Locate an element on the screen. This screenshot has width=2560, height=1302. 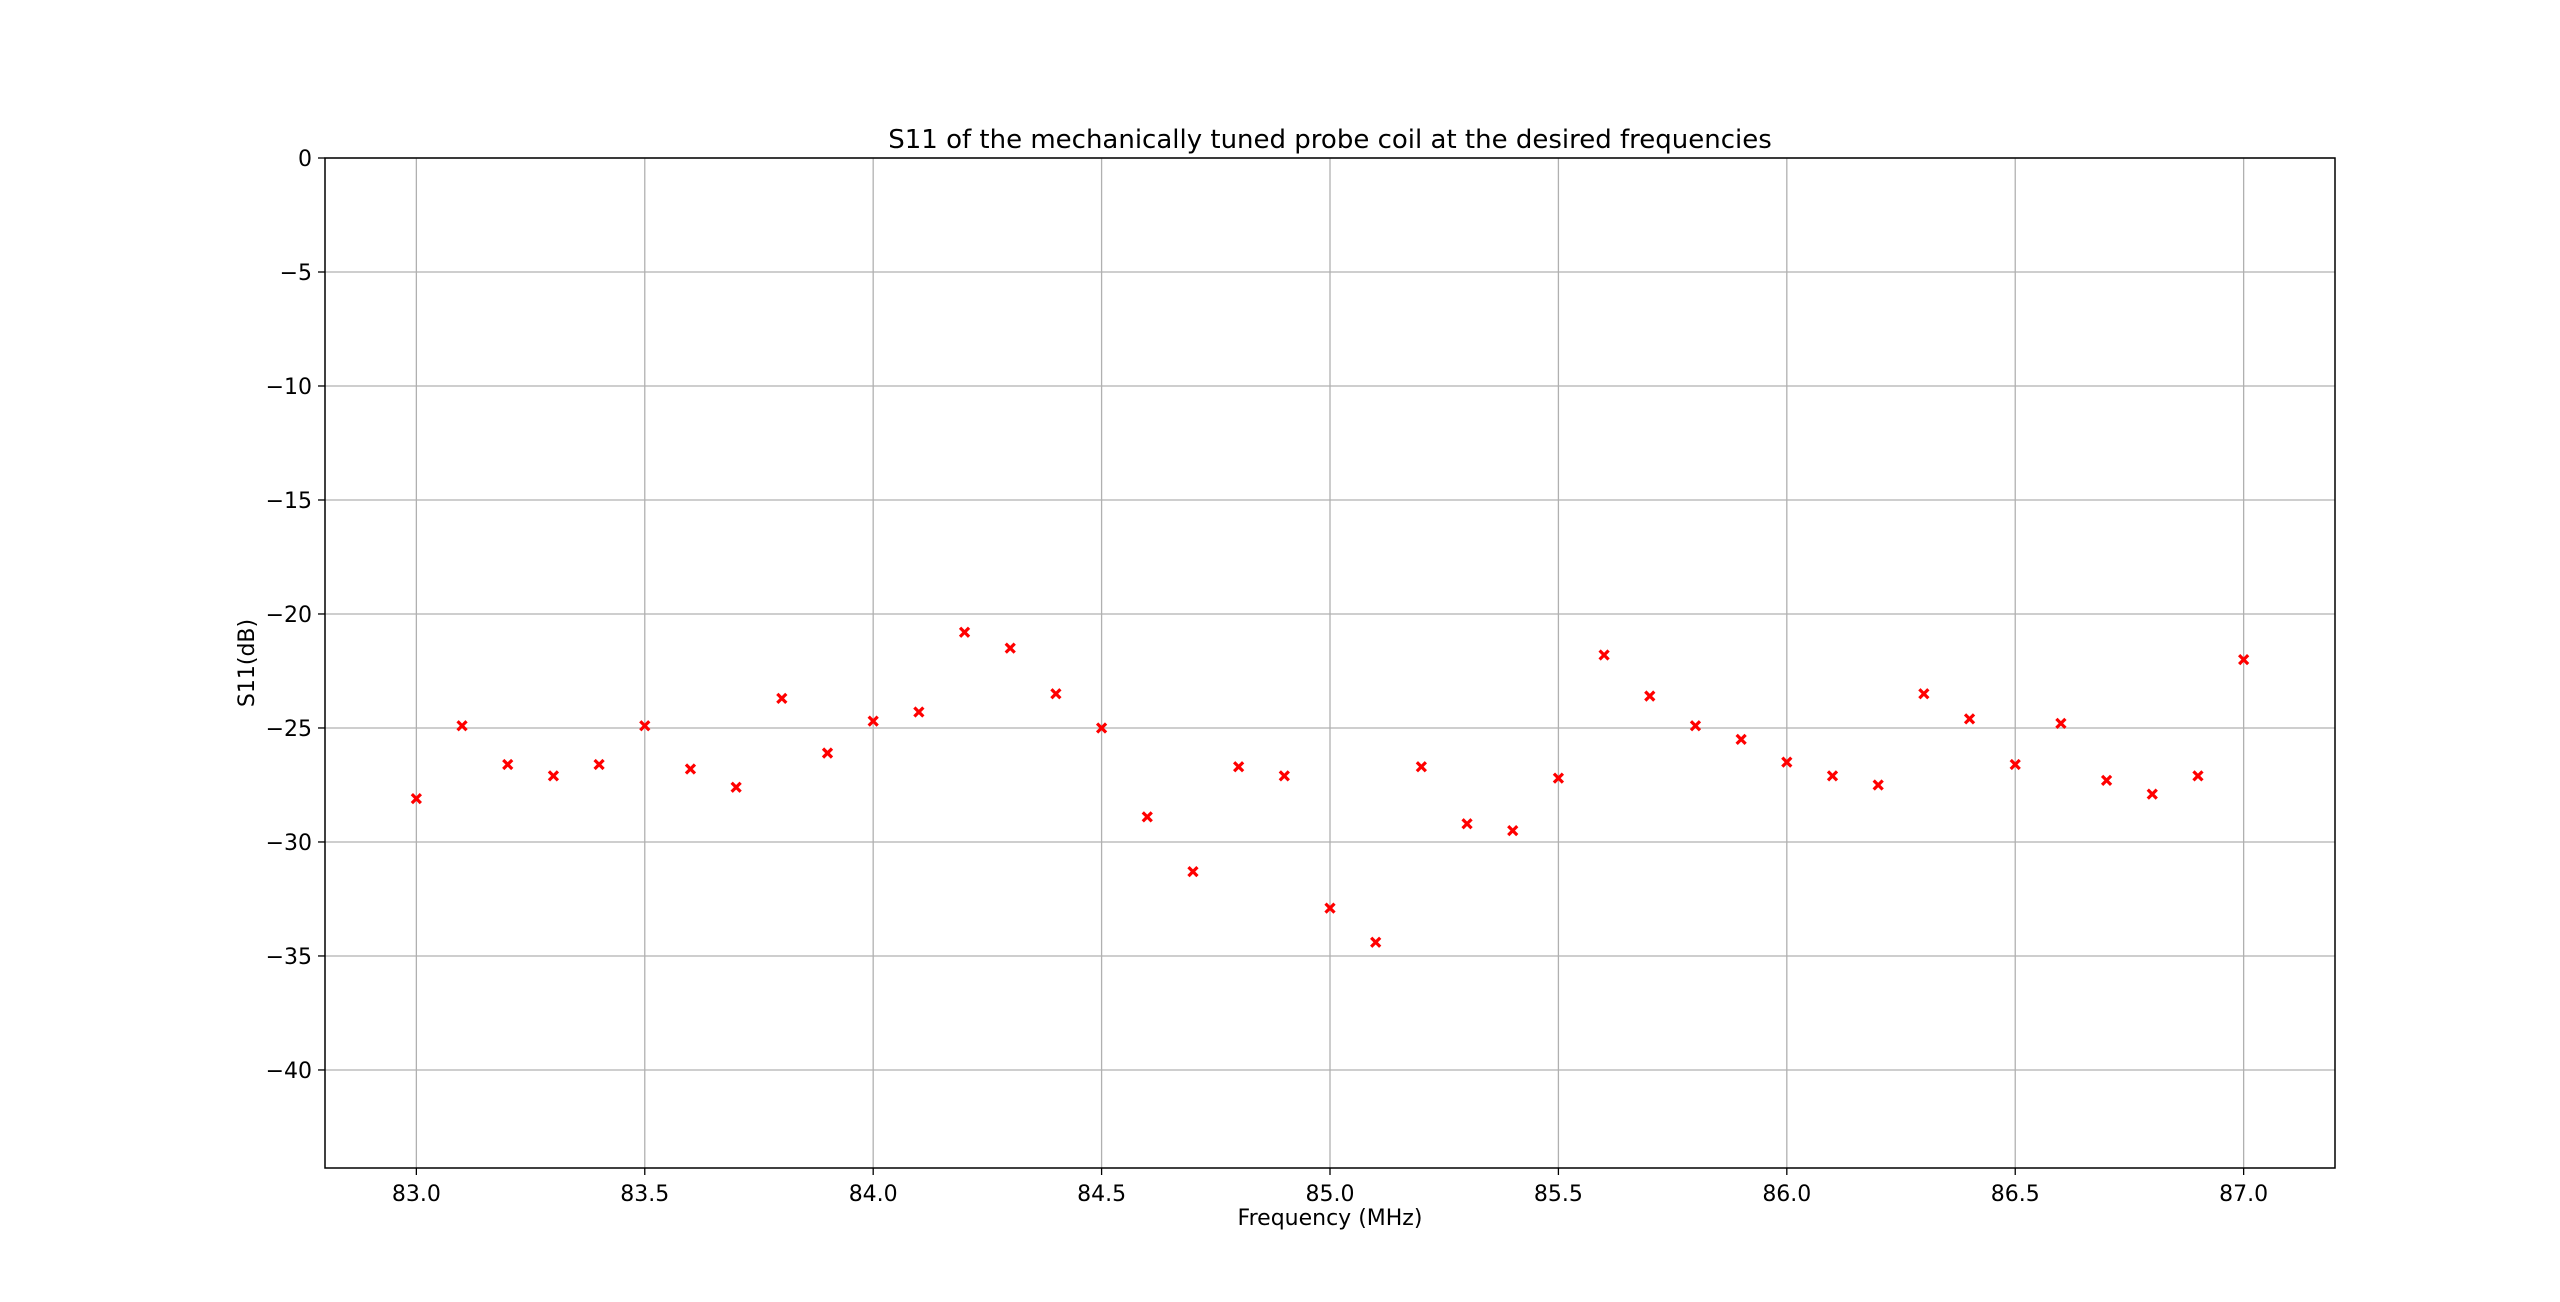
y-tick-label: −25 is located at coordinates (289, 729).